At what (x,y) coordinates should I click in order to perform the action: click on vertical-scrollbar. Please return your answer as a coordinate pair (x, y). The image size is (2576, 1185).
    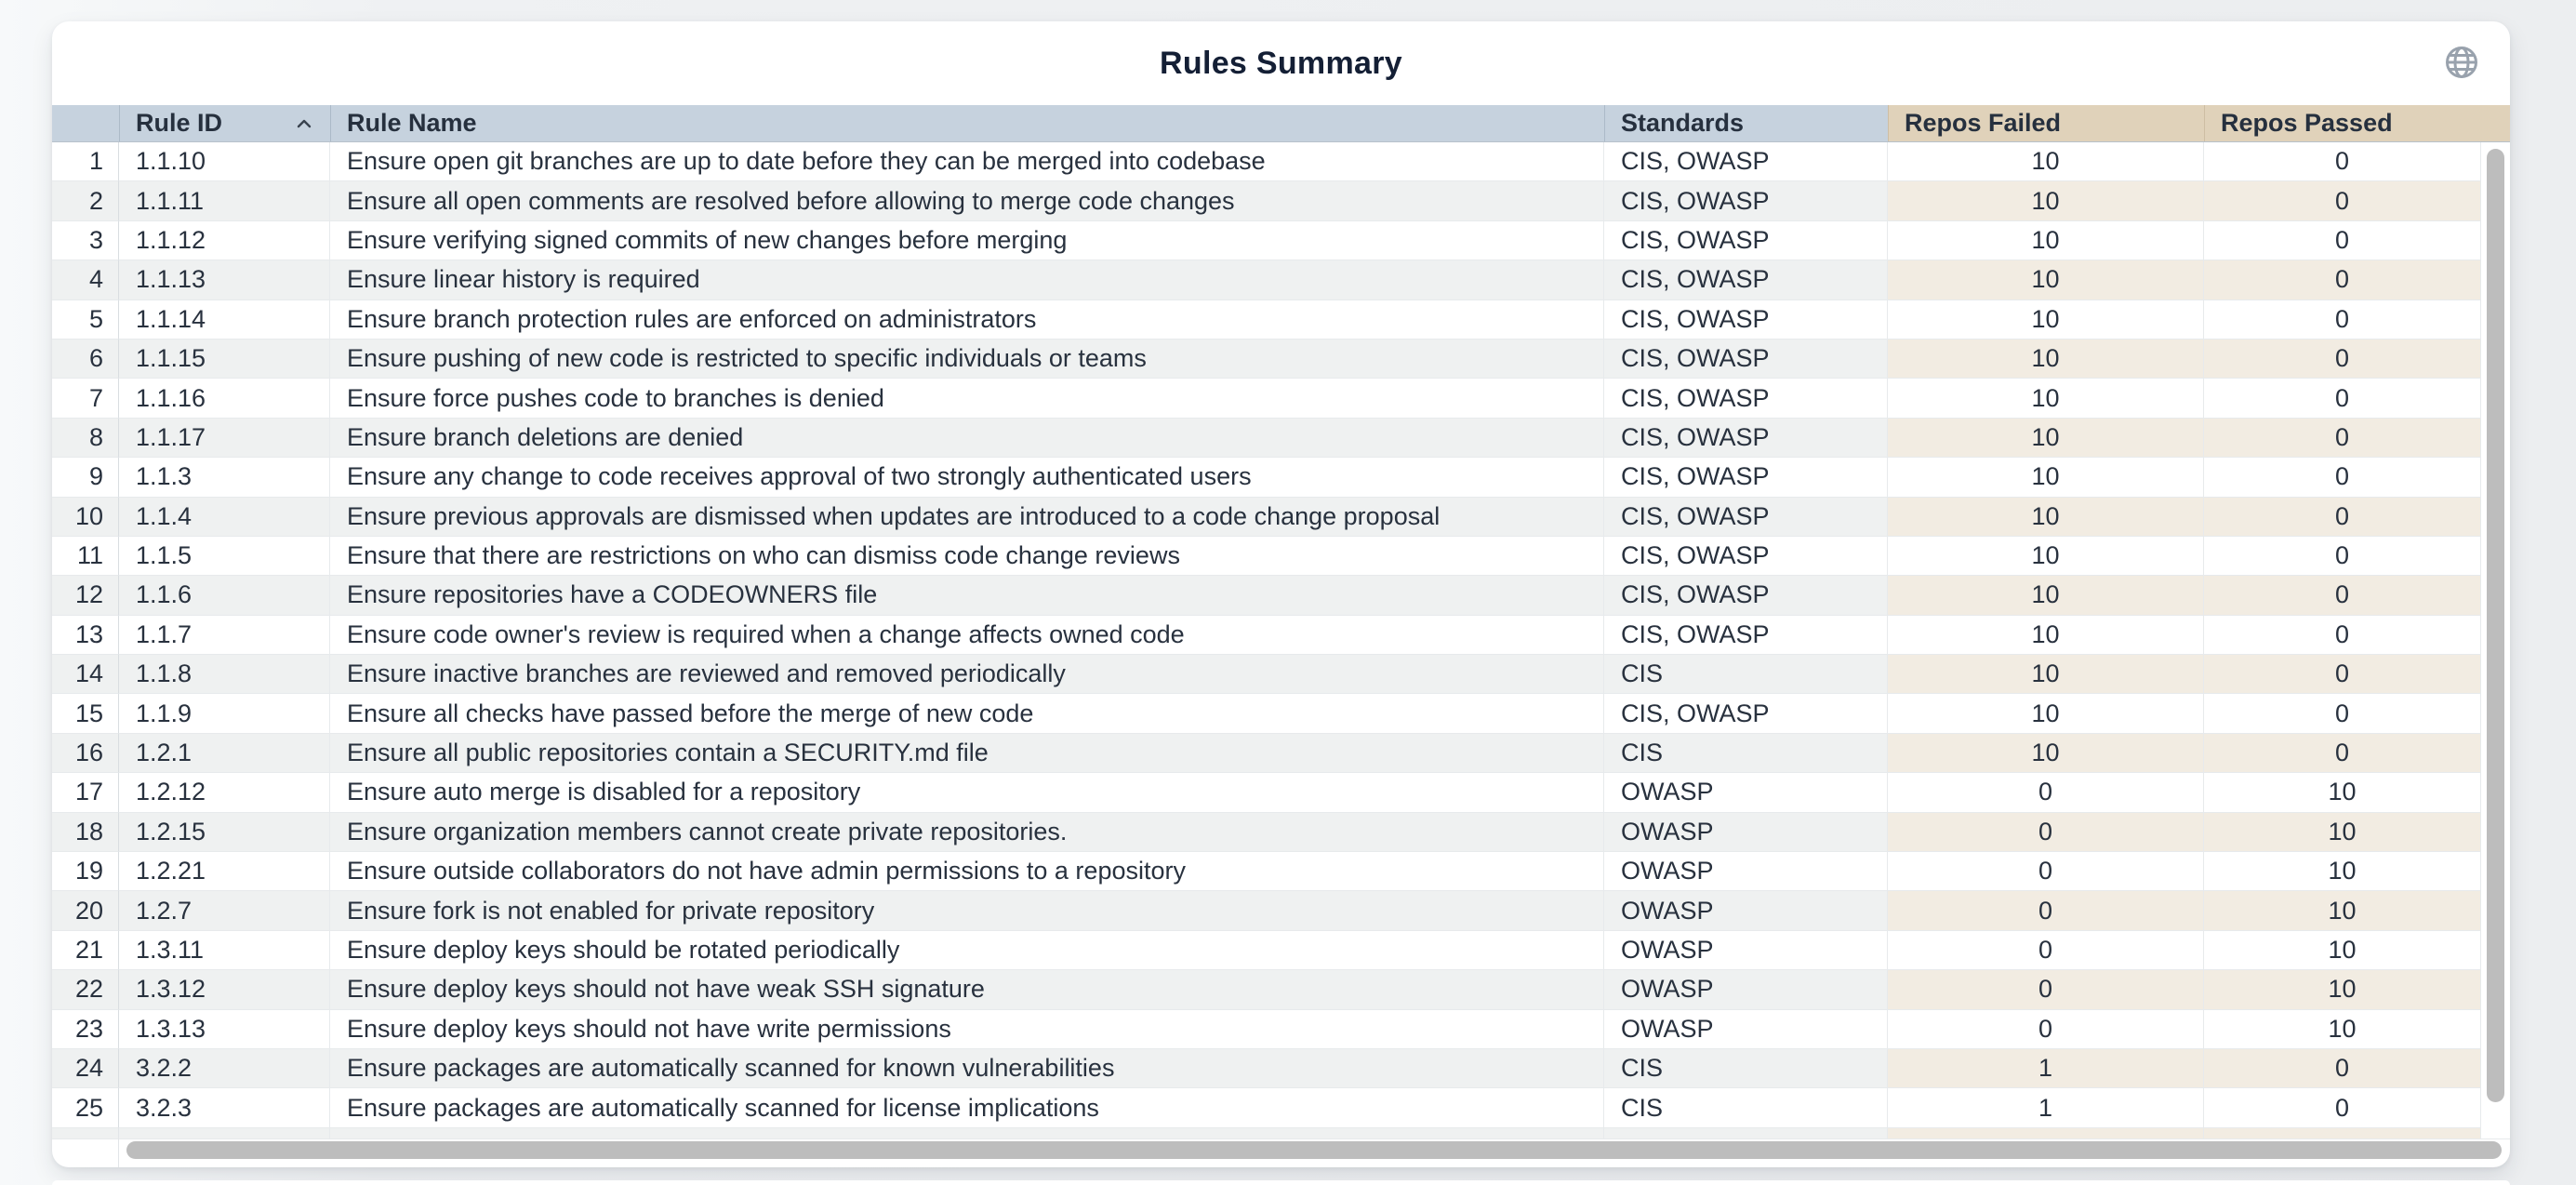
    Looking at the image, I should click on (2495, 626).